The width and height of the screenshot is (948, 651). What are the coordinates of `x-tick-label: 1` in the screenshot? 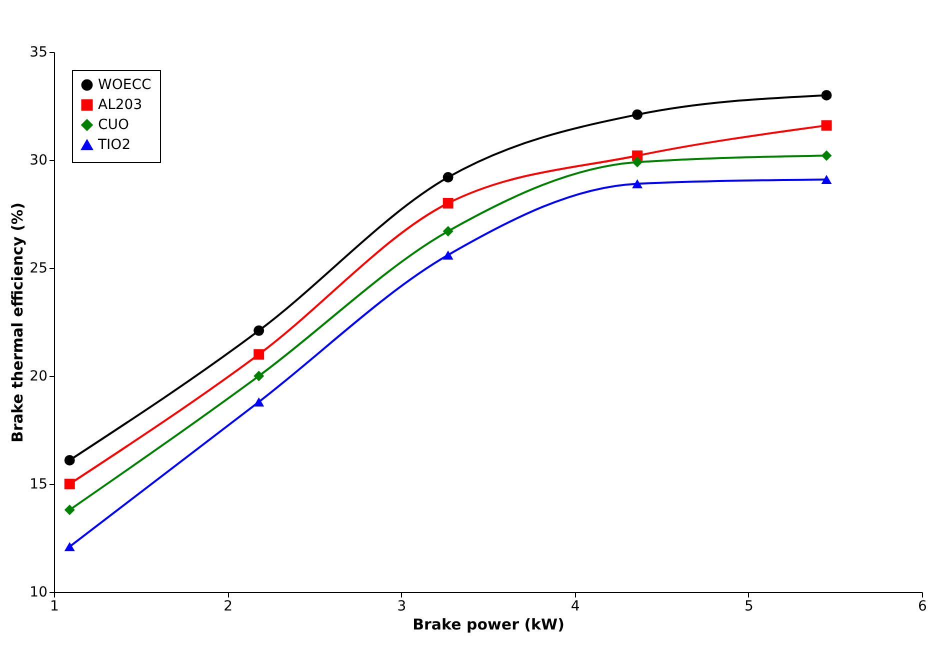 It's located at (54, 606).